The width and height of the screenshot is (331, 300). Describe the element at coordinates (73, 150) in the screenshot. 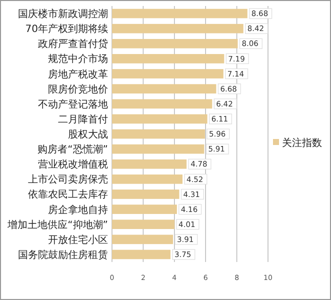

I see `y-tick-label: 购房者“恐慌潮”` at that location.